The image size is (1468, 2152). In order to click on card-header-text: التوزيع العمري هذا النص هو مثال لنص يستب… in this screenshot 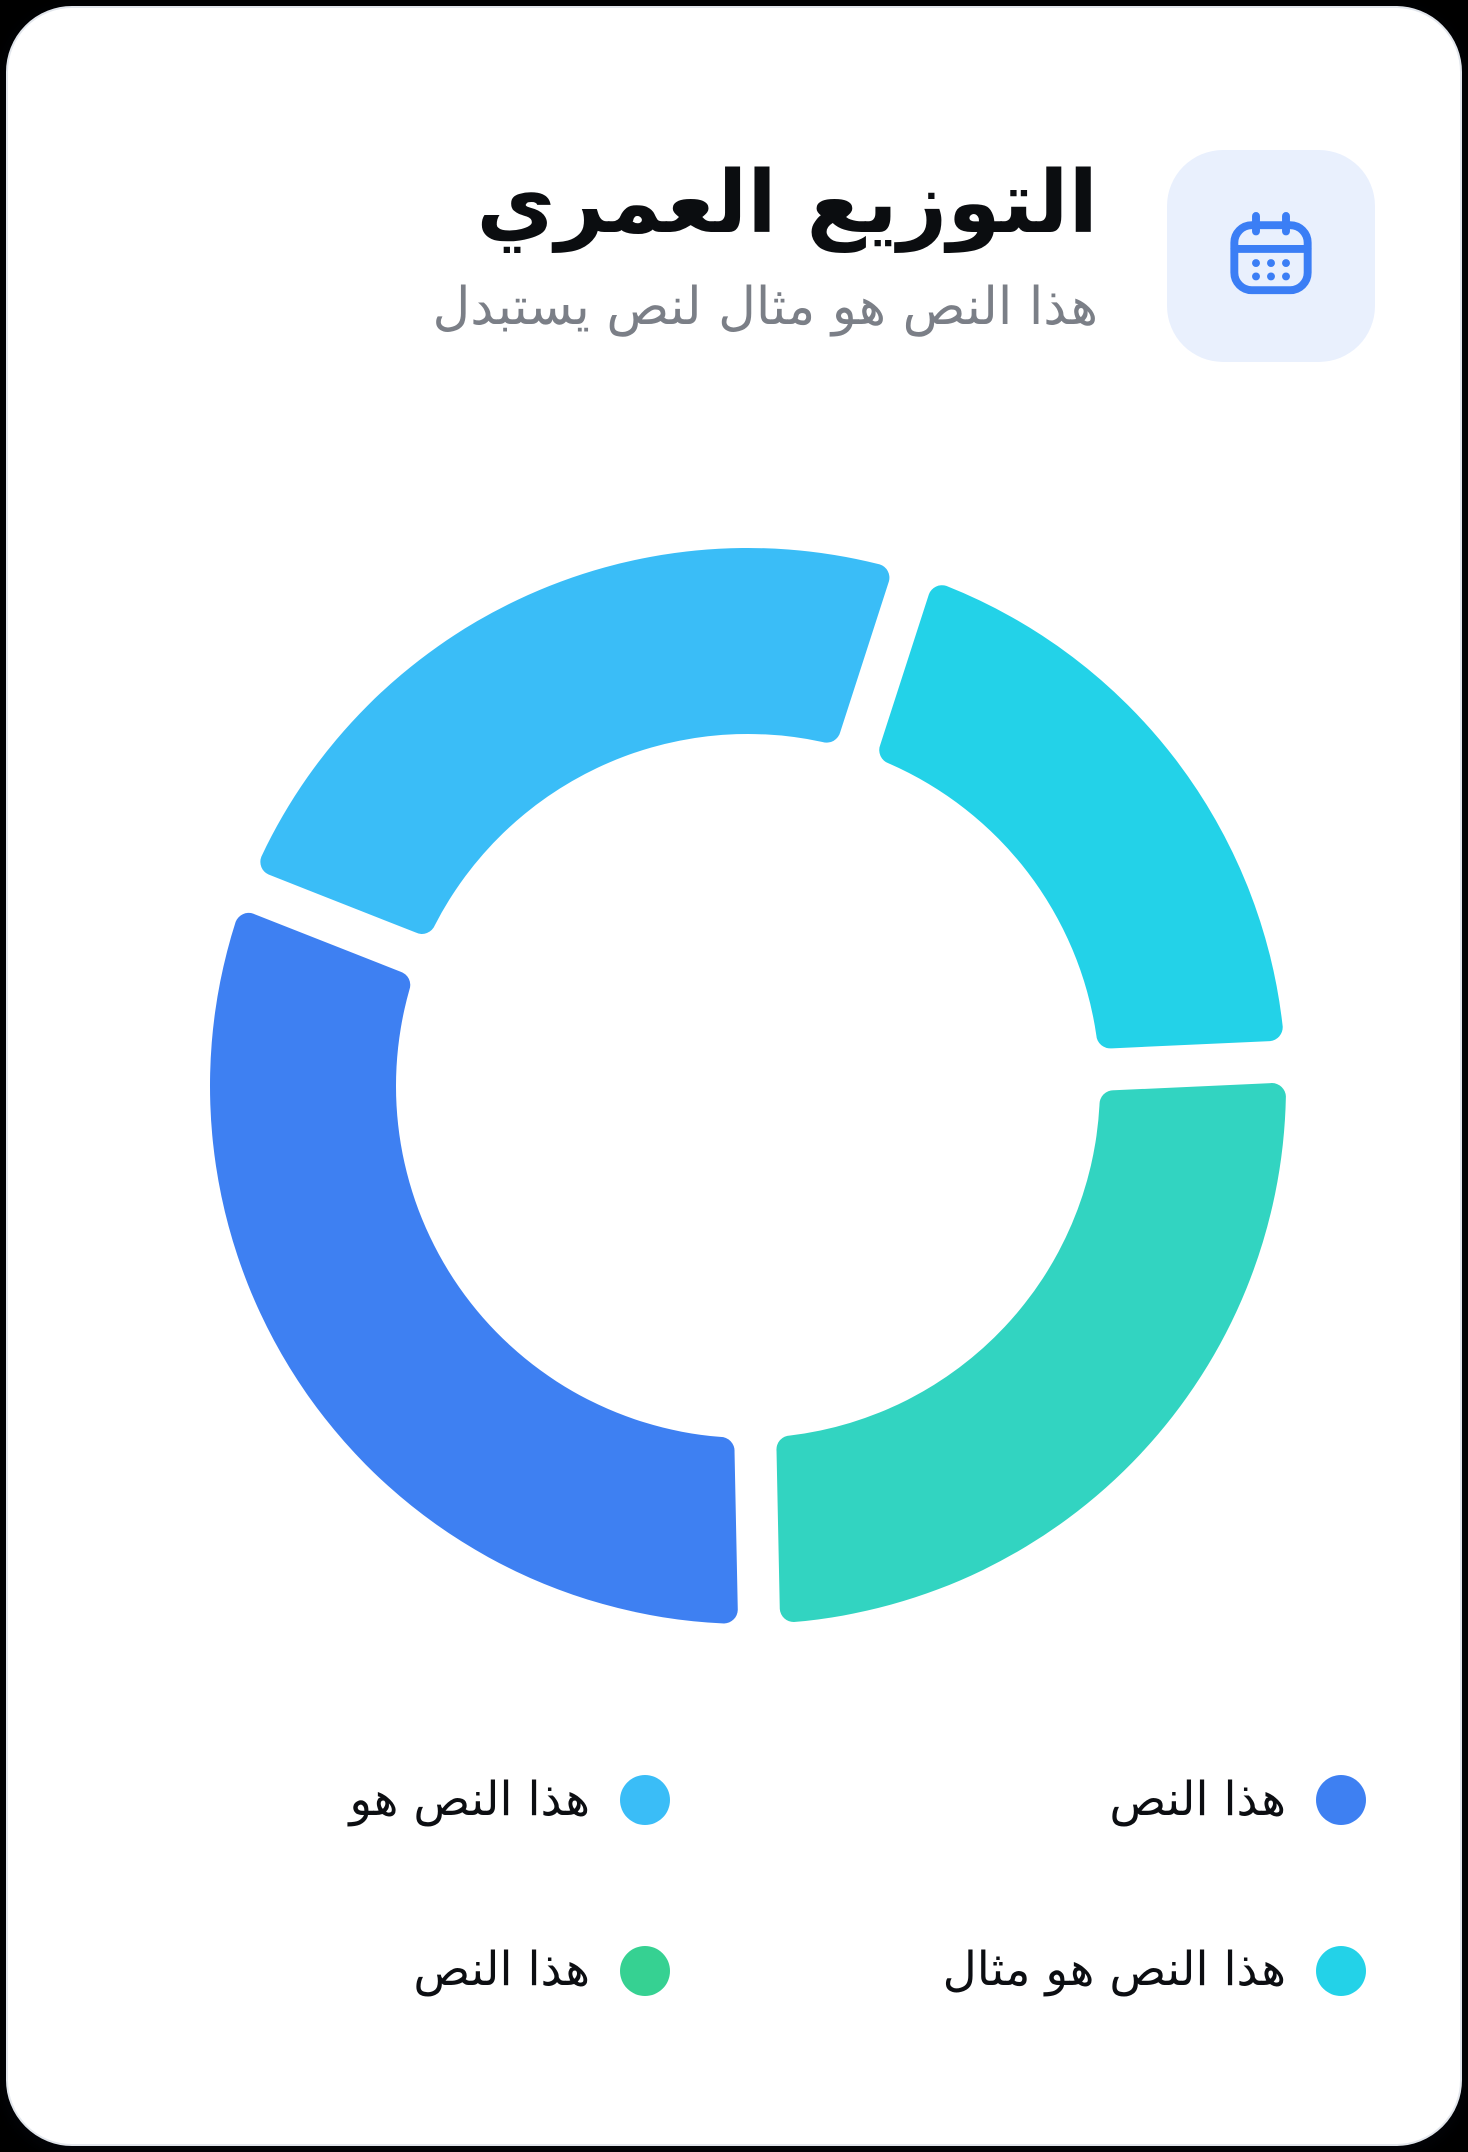, I will do `click(765, 245)`.